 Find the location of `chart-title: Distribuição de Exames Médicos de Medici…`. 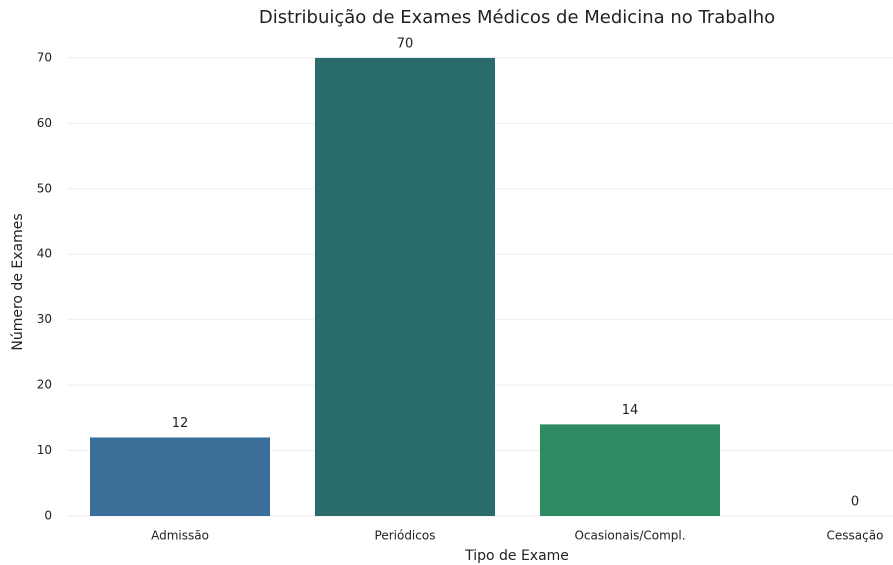

chart-title: Distribuição de Exames Médicos de Medici… is located at coordinates (517, 17).